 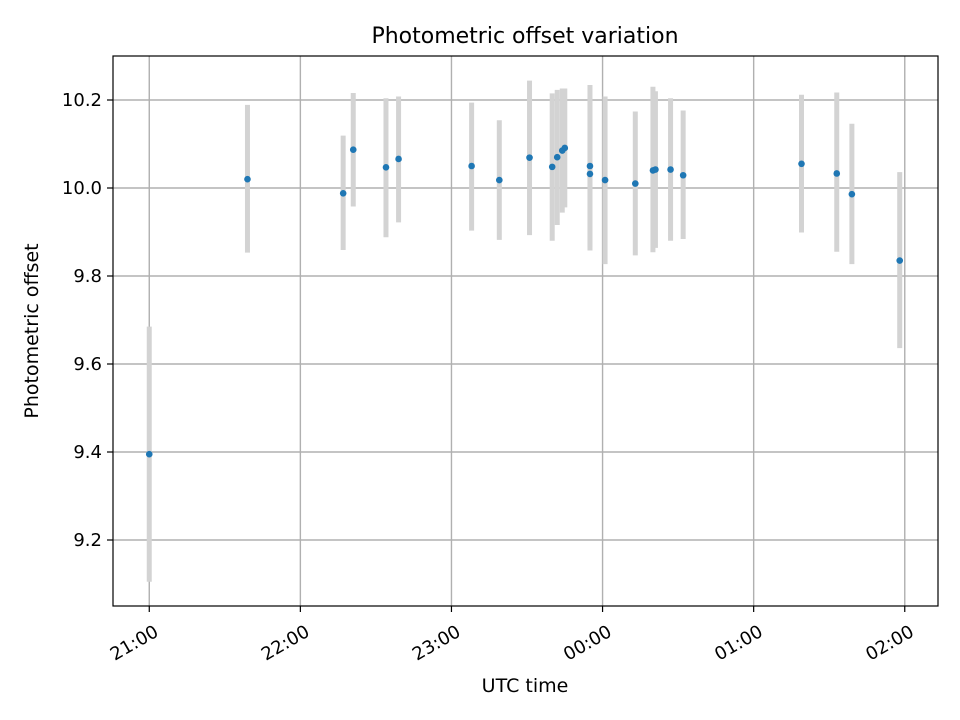 I want to click on y-tick-label: 9.8, so click(x=87, y=276).